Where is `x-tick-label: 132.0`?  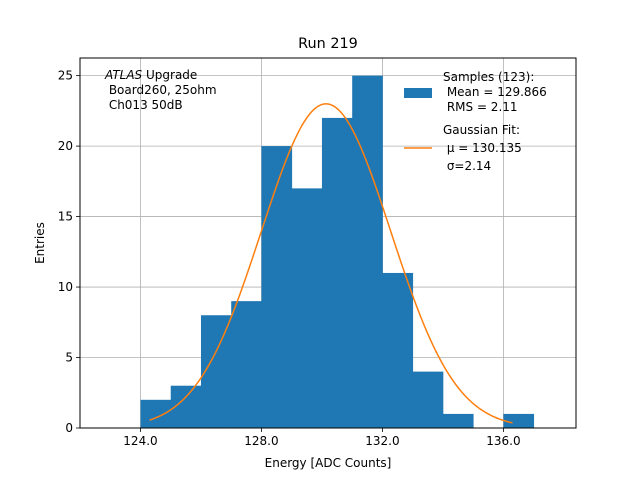 x-tick-label: 132.0 is located at coordinates (382, 441).